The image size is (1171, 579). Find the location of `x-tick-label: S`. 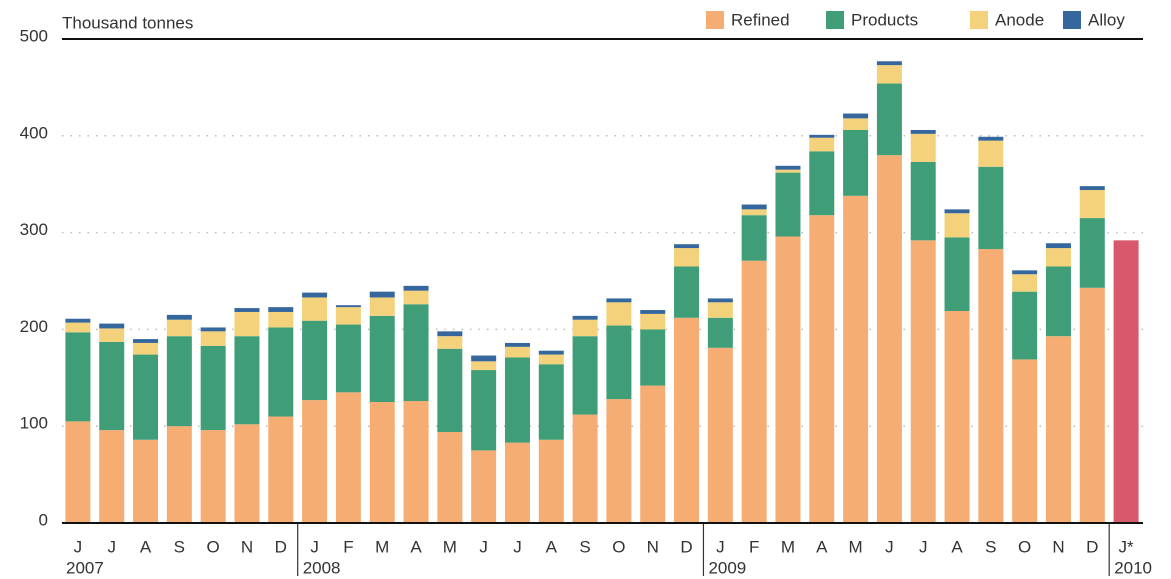

x-tick-label: S is located at coordinates (179, 546).